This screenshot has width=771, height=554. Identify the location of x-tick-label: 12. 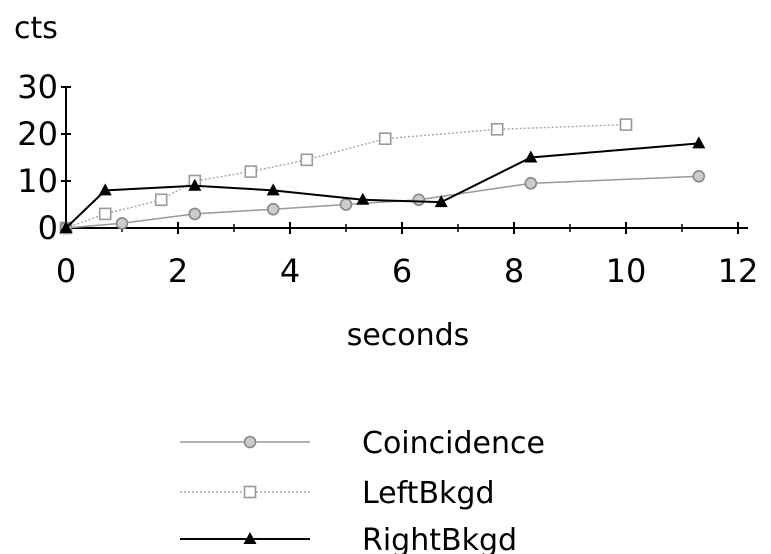
(738, 271).